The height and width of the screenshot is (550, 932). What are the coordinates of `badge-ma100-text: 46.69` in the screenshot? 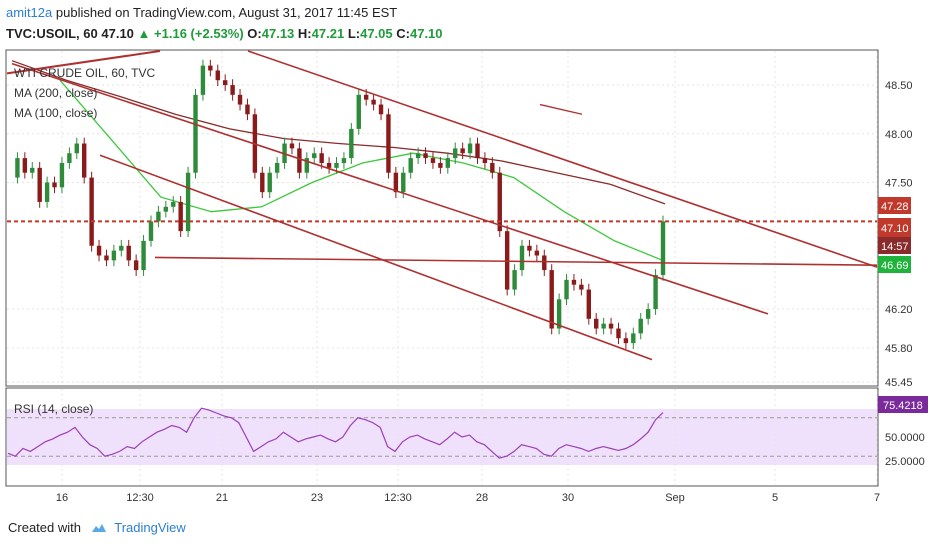 It's located at (895, 266).